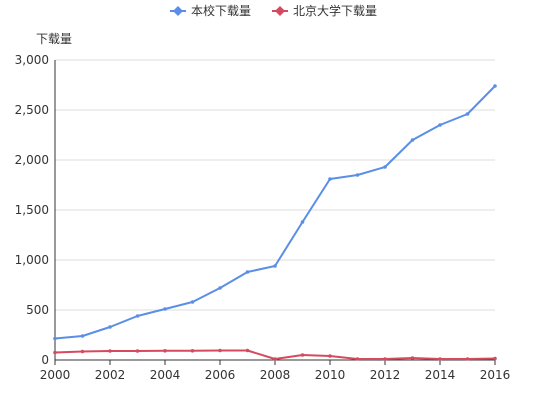 This screenshot has height=420, width=550. I want to click on y-tick-label: 500, so click(37, 310).